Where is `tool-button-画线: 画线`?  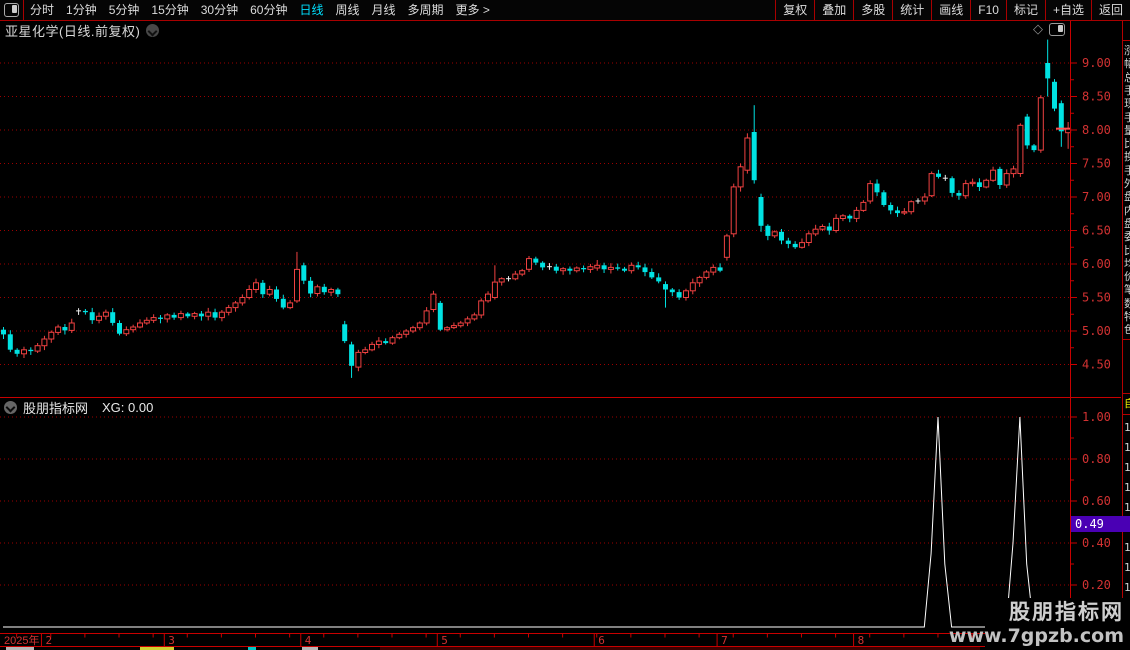
tool-button-画线: 画线 is located at coordinates (950, 10).